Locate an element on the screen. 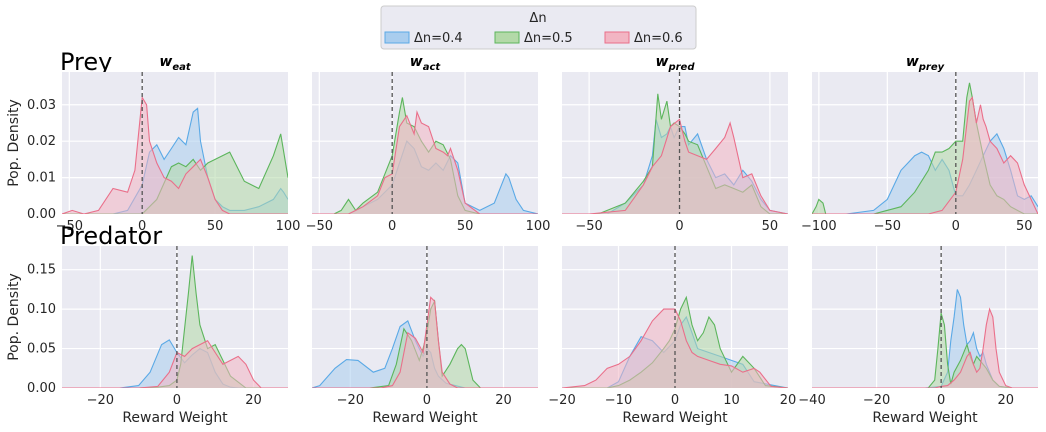  panel-title-subscript: pred is located at coordinates (681, 67).